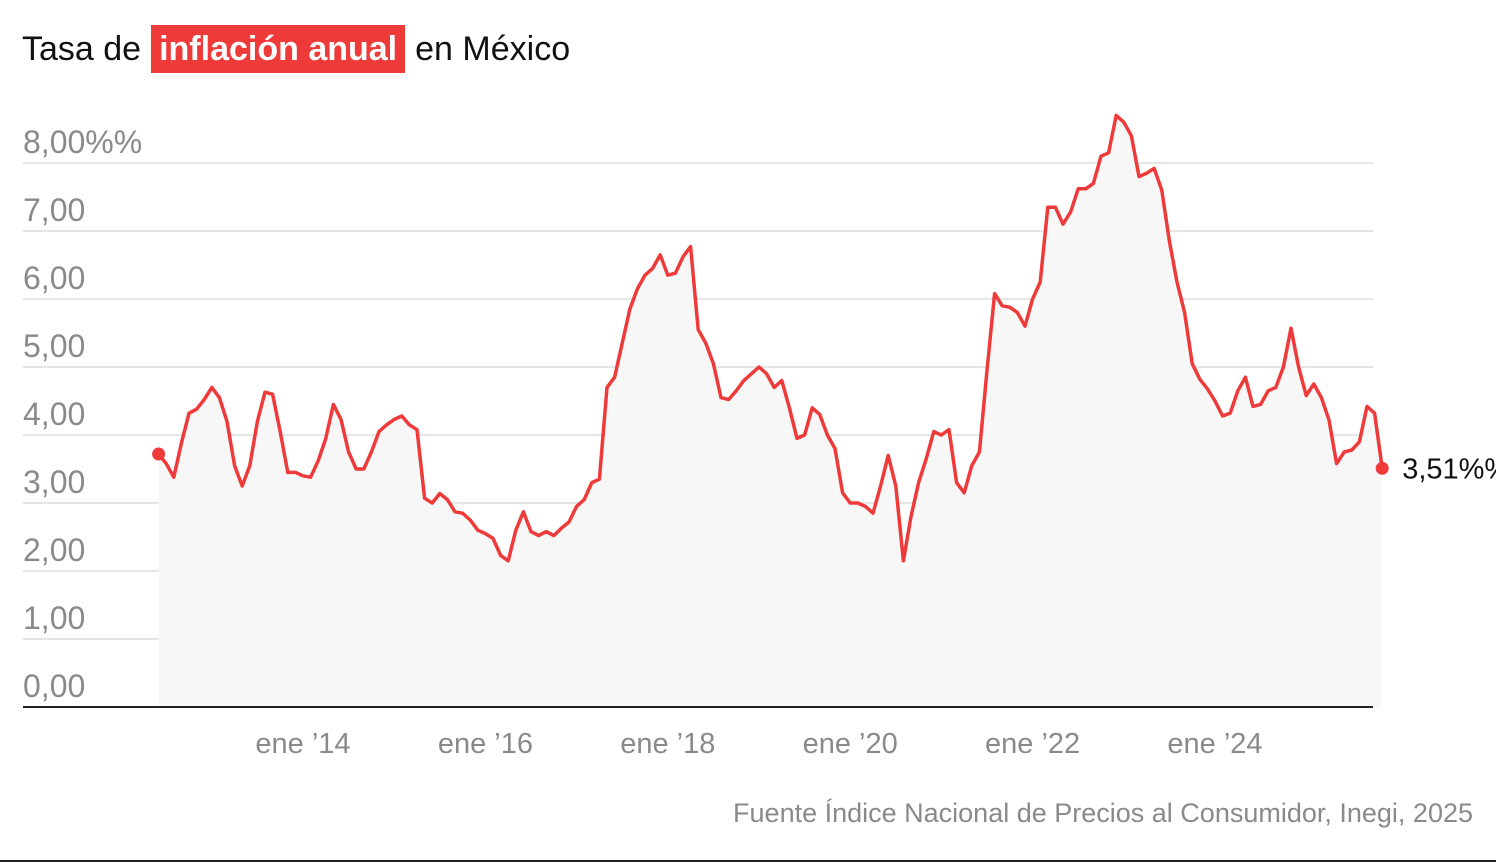  Describe the element at coordinates (748, 861) in the screenshot. I see `bottom-divider` at that location.